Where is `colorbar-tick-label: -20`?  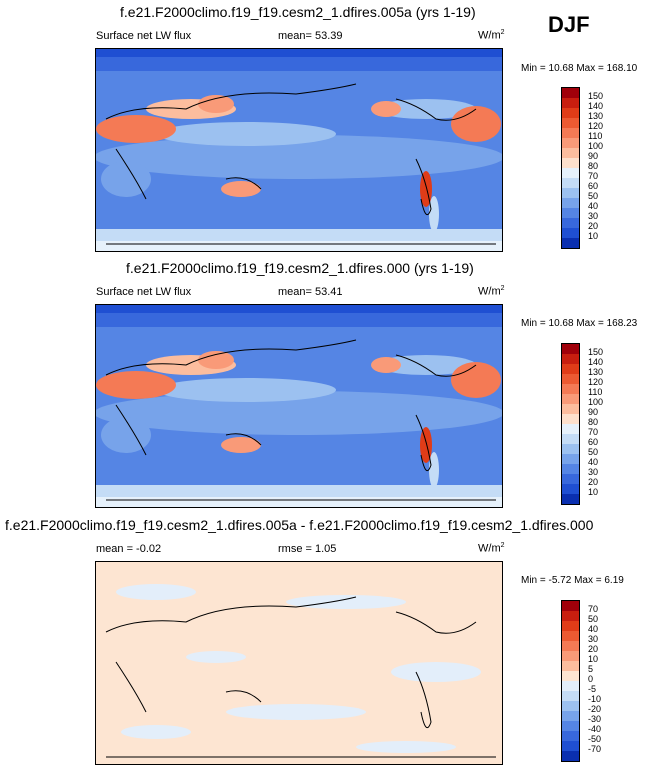
colorbar-tick-label: -20 is located at coordinates (595, 709).